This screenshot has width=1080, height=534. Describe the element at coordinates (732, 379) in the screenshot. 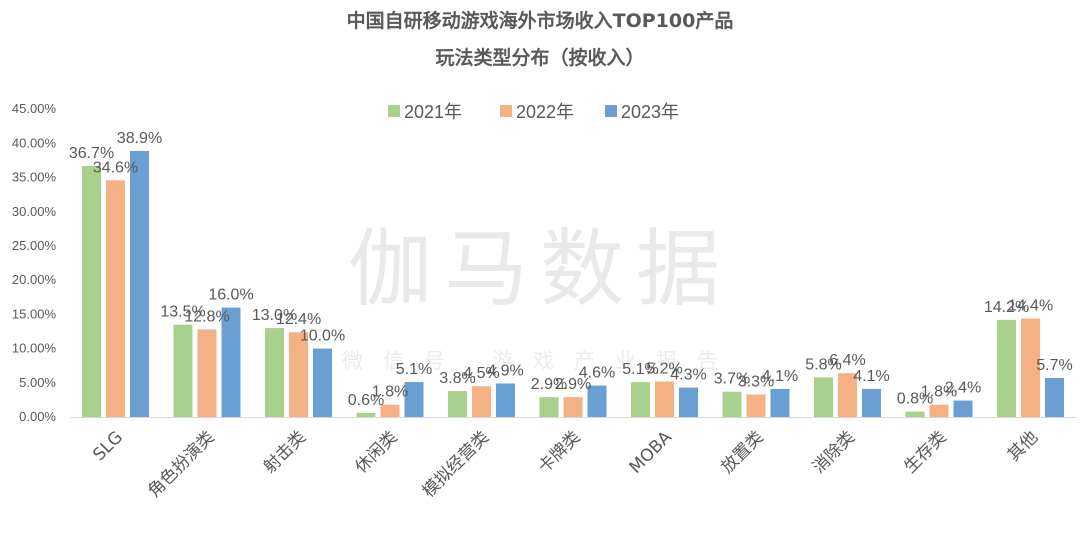

I see `data-label: 3.7%` at that location.